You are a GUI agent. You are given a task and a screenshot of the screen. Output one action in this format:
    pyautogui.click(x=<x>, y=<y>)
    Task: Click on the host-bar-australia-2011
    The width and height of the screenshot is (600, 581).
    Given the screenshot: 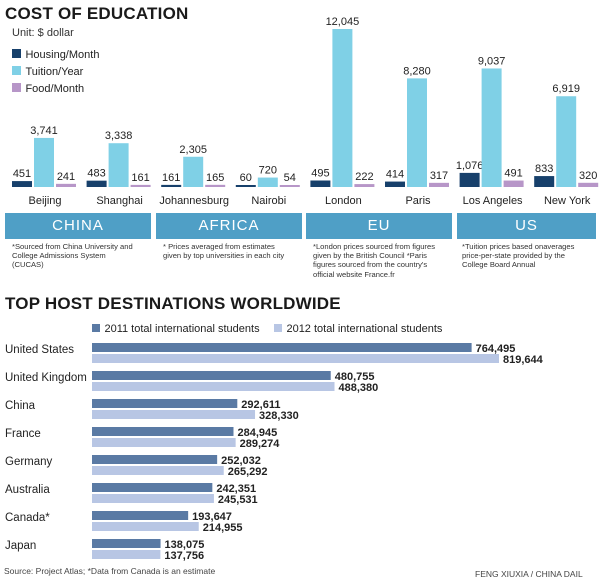 What is the action you would take?
    pyautogui.click(x=152, y=487)
    